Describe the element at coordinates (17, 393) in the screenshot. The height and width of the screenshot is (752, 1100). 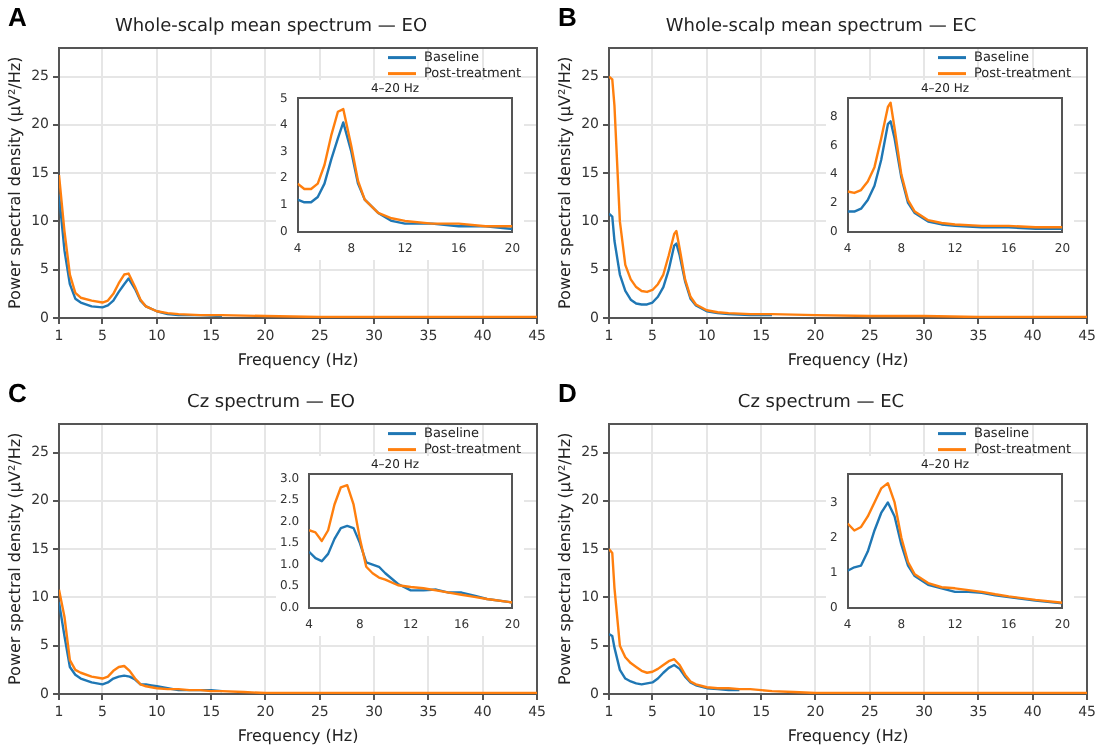
I see `text: C` at that location.